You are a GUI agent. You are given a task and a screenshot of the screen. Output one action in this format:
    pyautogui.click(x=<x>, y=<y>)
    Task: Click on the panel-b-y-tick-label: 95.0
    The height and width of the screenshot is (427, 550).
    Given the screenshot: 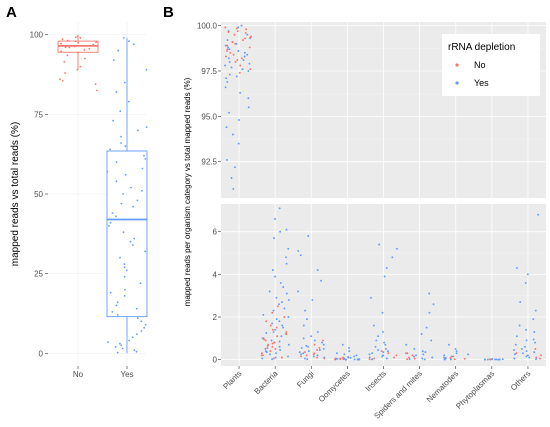 What is the action you would take?
    pyautogui.click(x=209, y=116)
    